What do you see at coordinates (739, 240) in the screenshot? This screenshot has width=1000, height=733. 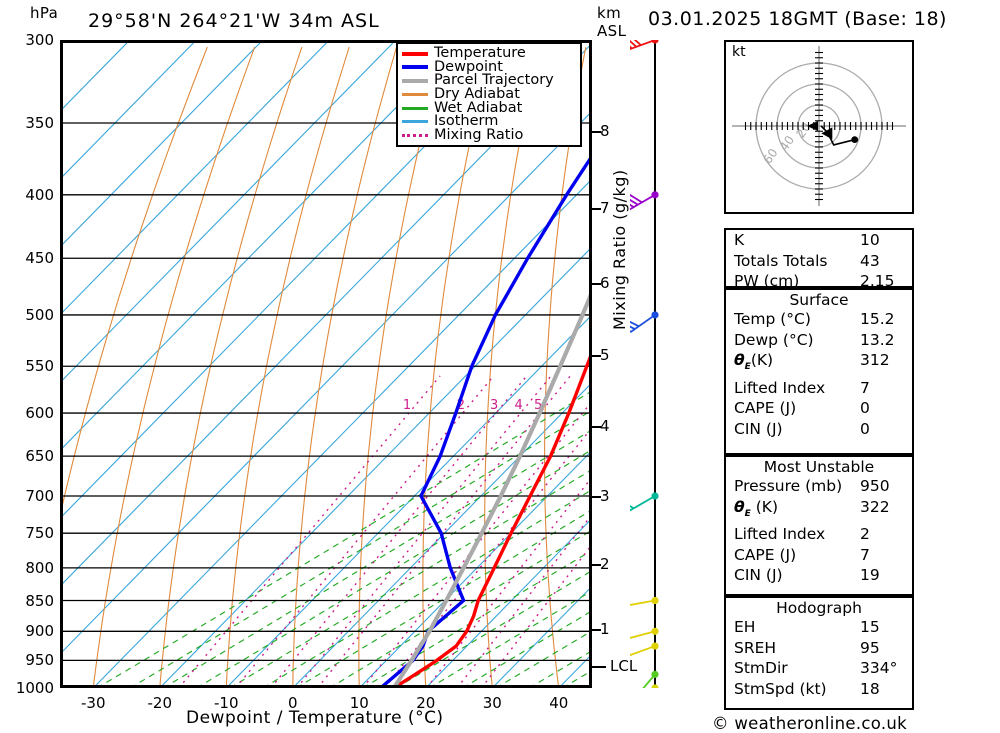 I see `row-key: K` at bounding box center [739, 240].